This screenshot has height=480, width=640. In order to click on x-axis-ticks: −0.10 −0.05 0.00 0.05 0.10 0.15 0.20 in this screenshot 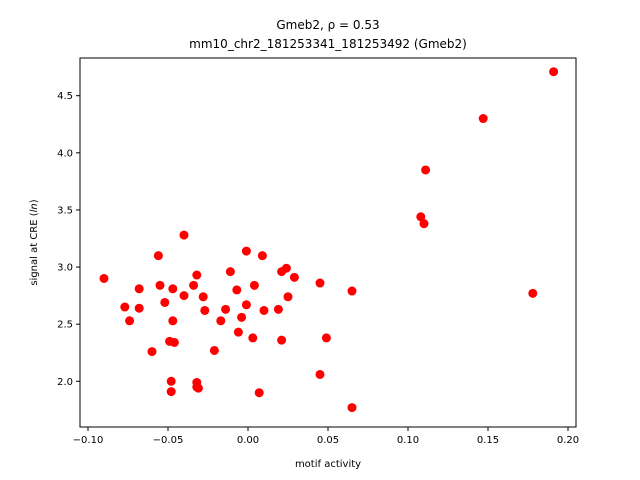, I will do `click(326, 436)`.